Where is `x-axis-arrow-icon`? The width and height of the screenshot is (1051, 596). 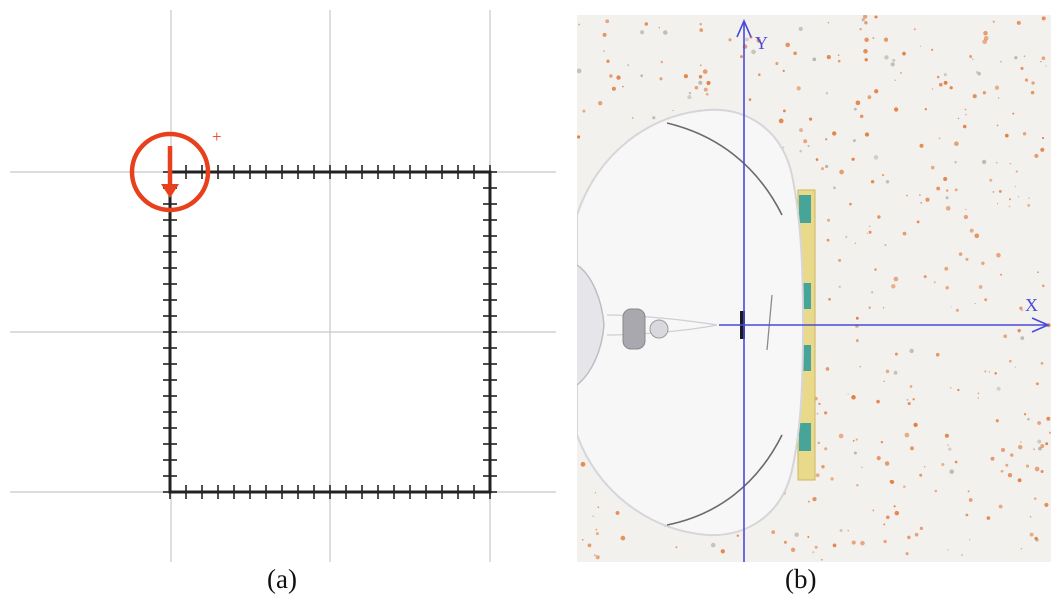 x-axis-arrow-icon is located at coordinates (1040, 325).